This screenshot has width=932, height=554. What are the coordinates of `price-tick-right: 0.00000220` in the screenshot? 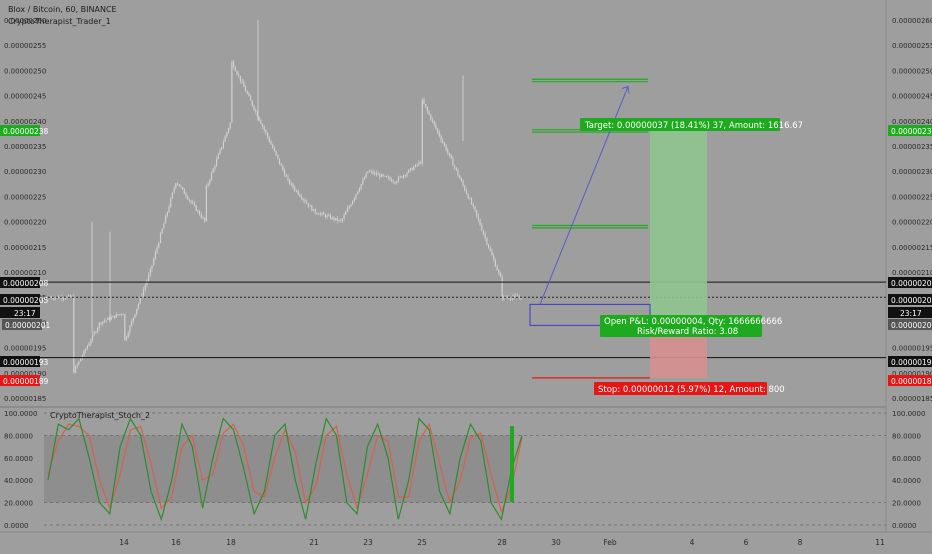 It's located at (912, 223).